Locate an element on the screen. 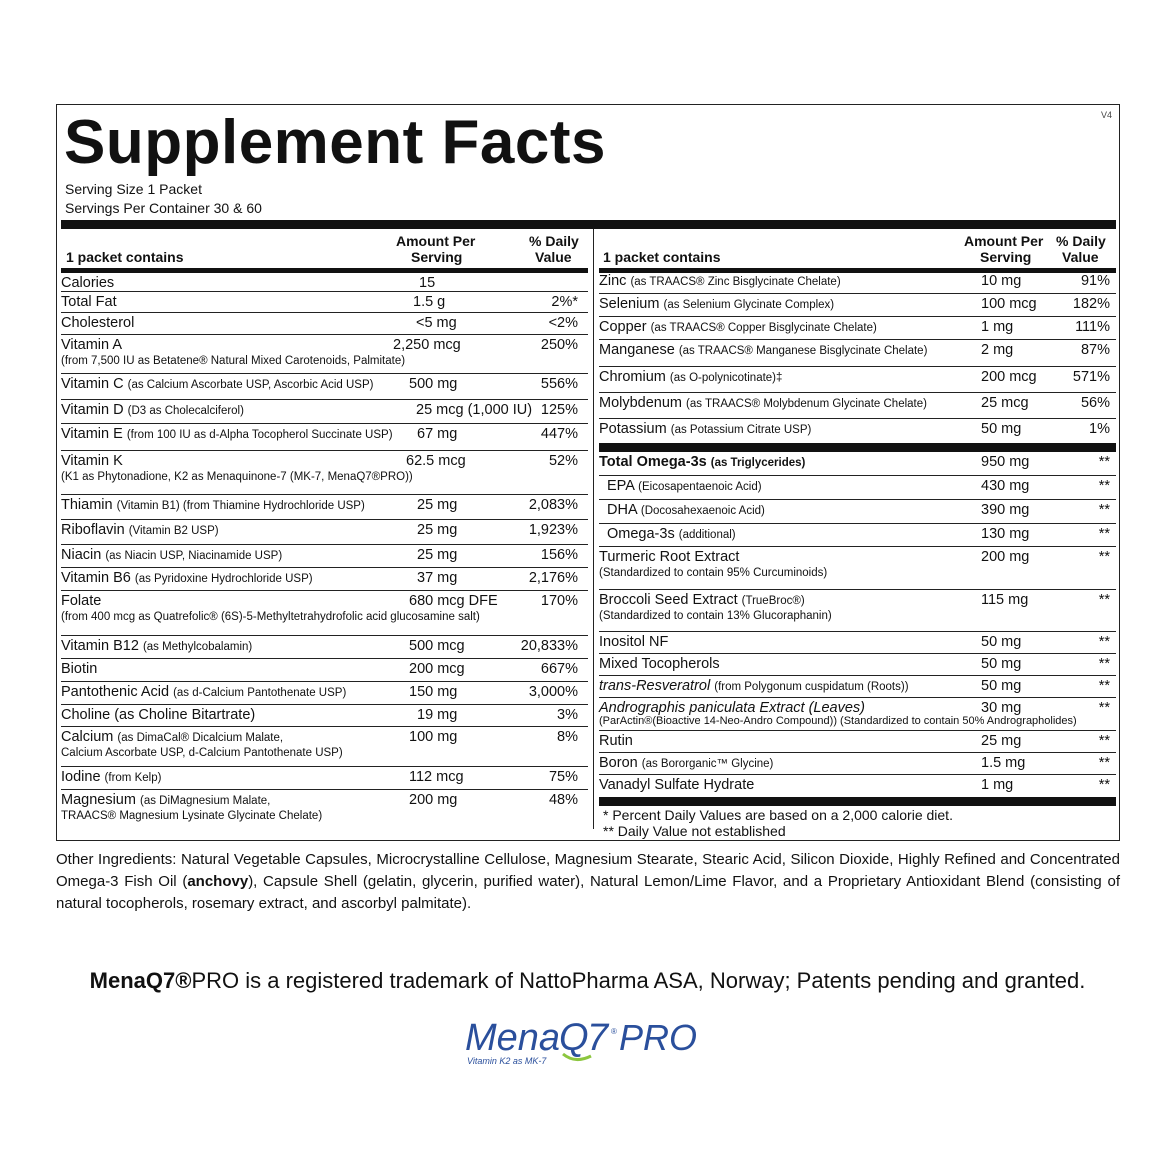 The height and width of the screenshot is (1150, 1175). daily-value: 156% is located at coordinates (559, 555).